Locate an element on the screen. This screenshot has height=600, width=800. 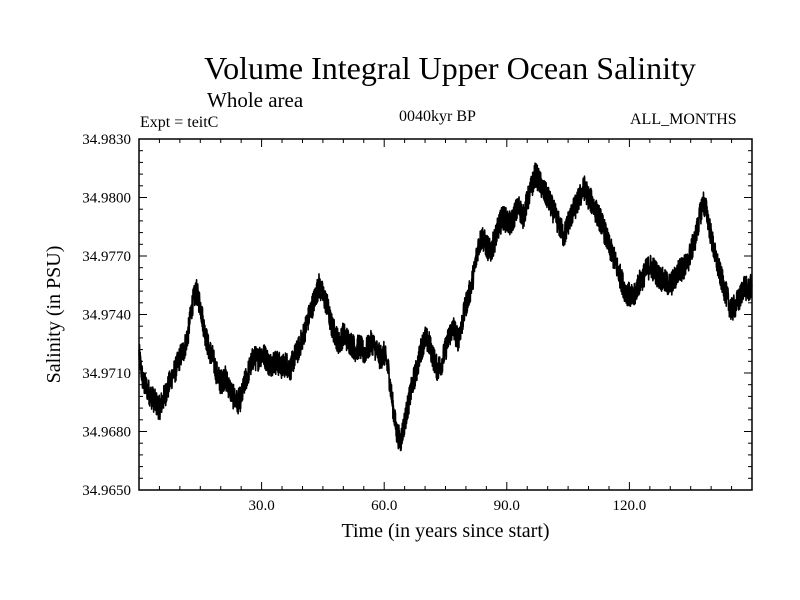
x-tick-label: 120.0 is located at coordinates (630, 506).